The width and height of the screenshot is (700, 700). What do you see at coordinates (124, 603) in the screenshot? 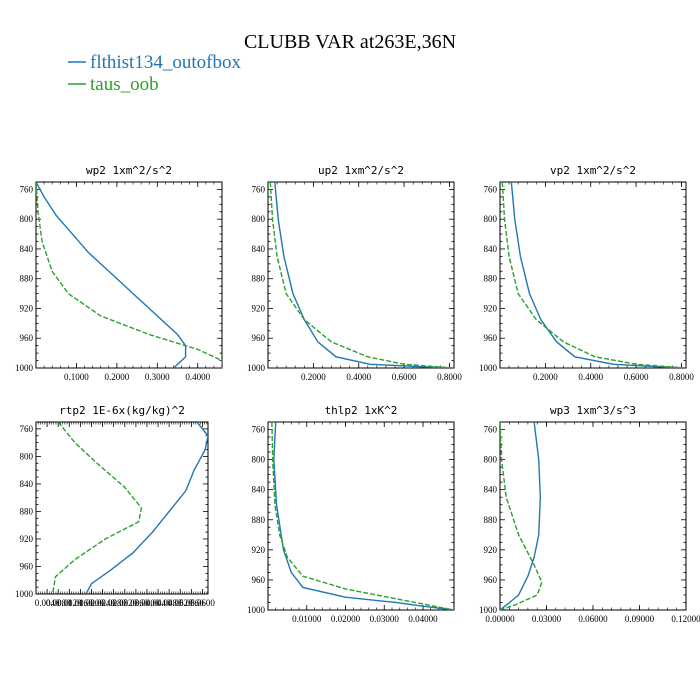
I see `x-tick-label: 0.0320` at bounding box center [124, 603].